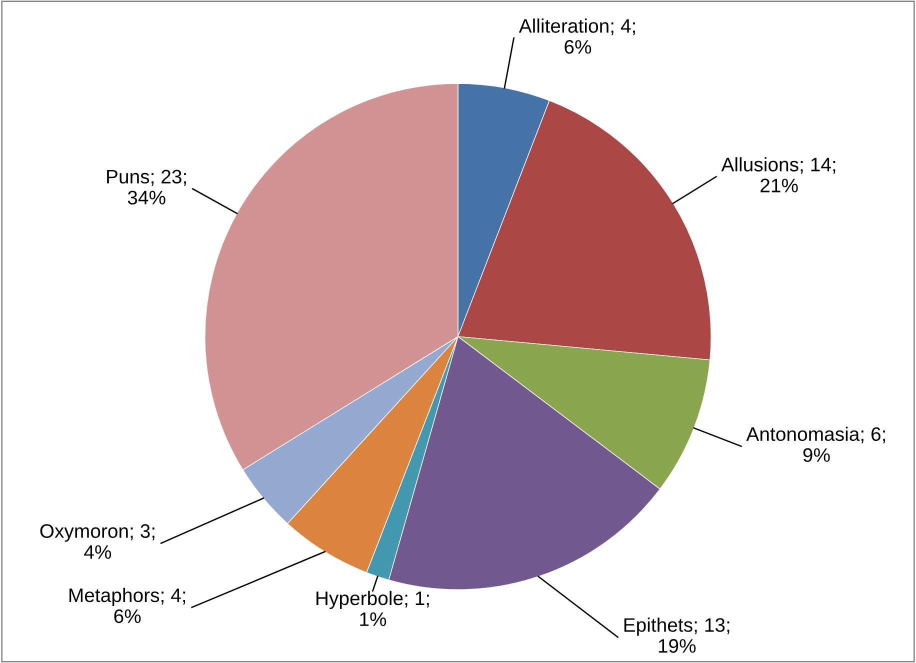 The height and width of the screenshot is (663, 916). Describe the element at coordinates (576, 36) in the screenshot. I see `slice-label: Alliteration; 4; 6%` at that location.